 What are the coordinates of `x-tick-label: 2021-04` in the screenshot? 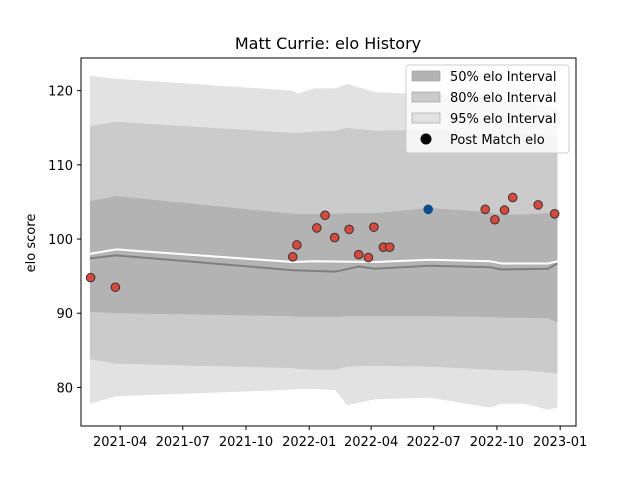 It's located at (120, 442).